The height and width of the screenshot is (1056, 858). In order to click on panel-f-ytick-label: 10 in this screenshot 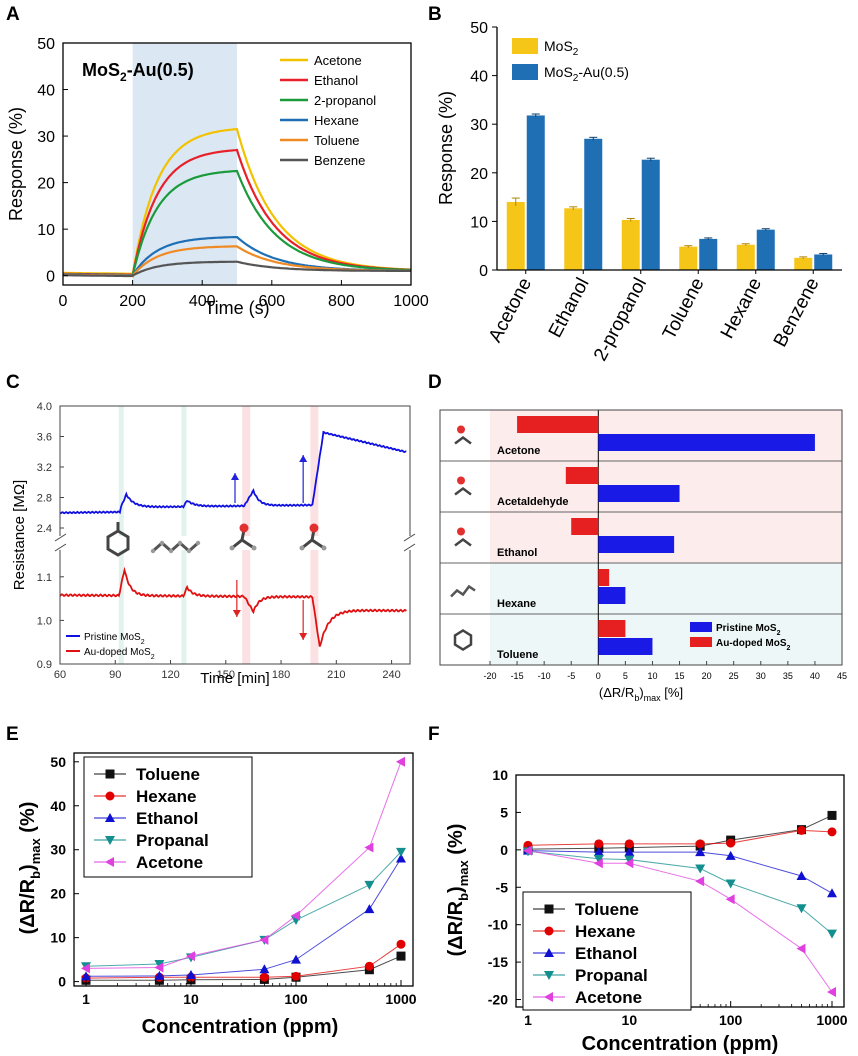, I will do `click(500, 775)`.